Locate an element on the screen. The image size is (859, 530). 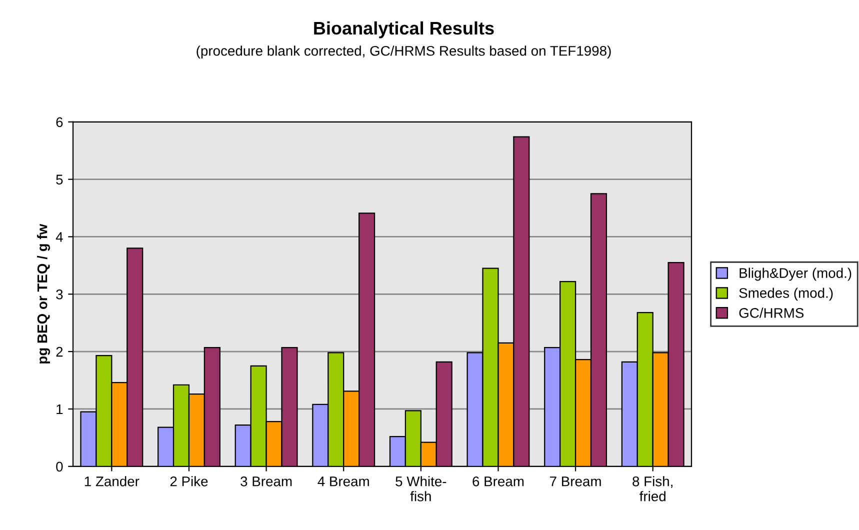
chart-title: Bioanalytical Results is located at coordinates (404, 29).